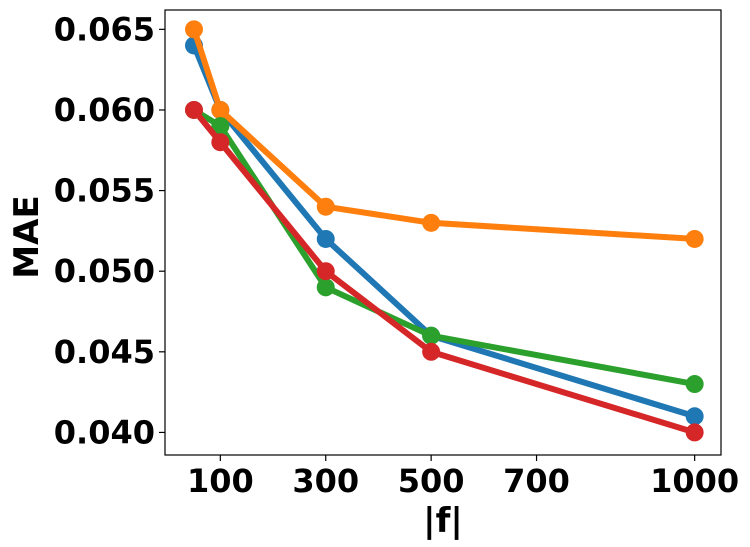  I want to click on y-tick-label: 0.050, so click(104, 271).